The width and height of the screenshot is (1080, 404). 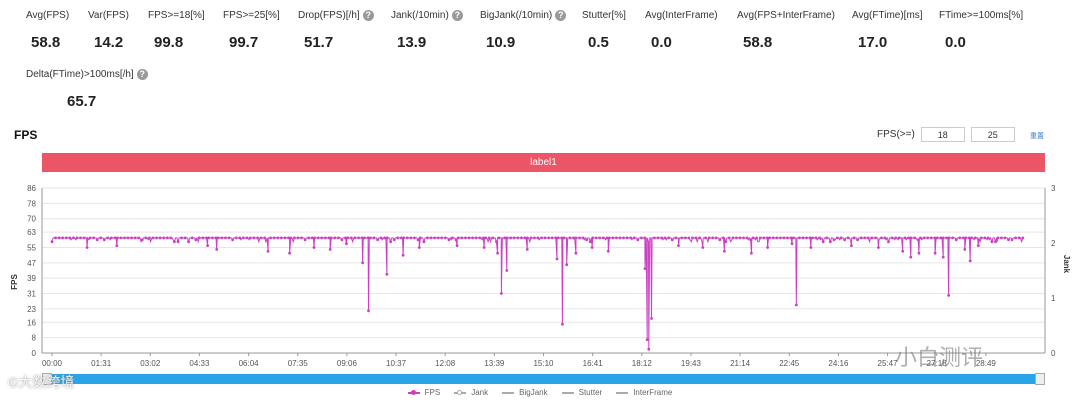 I want to click on legend-item-jank: Jank, so click(x=471, y=392).